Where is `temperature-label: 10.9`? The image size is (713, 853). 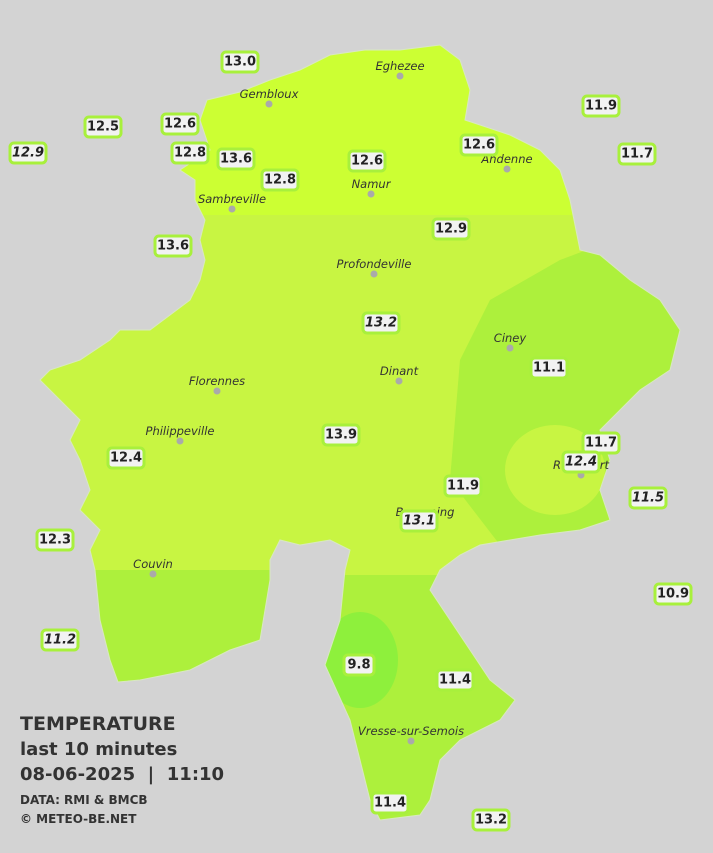 temperature-label: 10.9 is located at coordinates (673, 594).